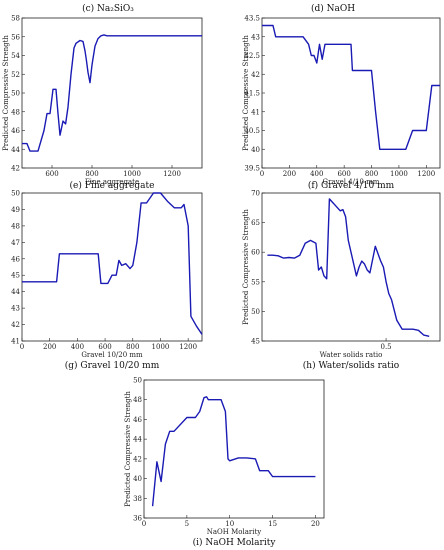 This screenshot has height=550, width=444. I want to click on x-axis-label: Fine aggregate, so click(112, 182).